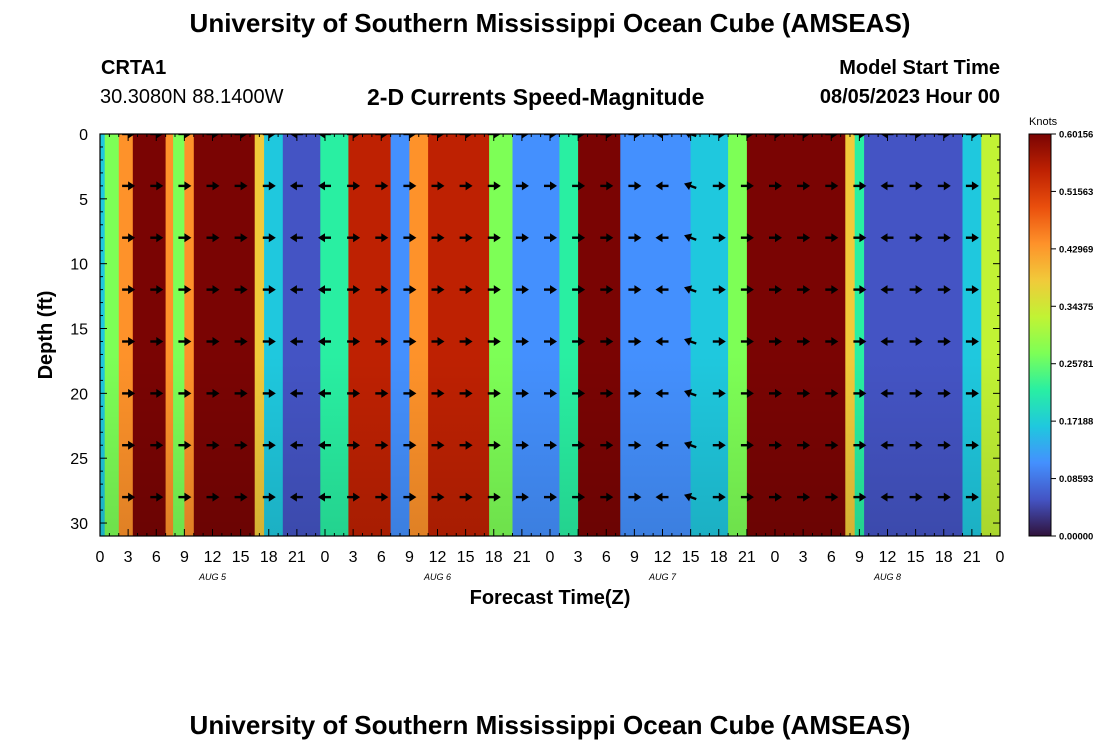  Describe the element at coordinates (1076, 422) in the screenshot. I see `colorbar-tick-label: 0.17188` at that location.